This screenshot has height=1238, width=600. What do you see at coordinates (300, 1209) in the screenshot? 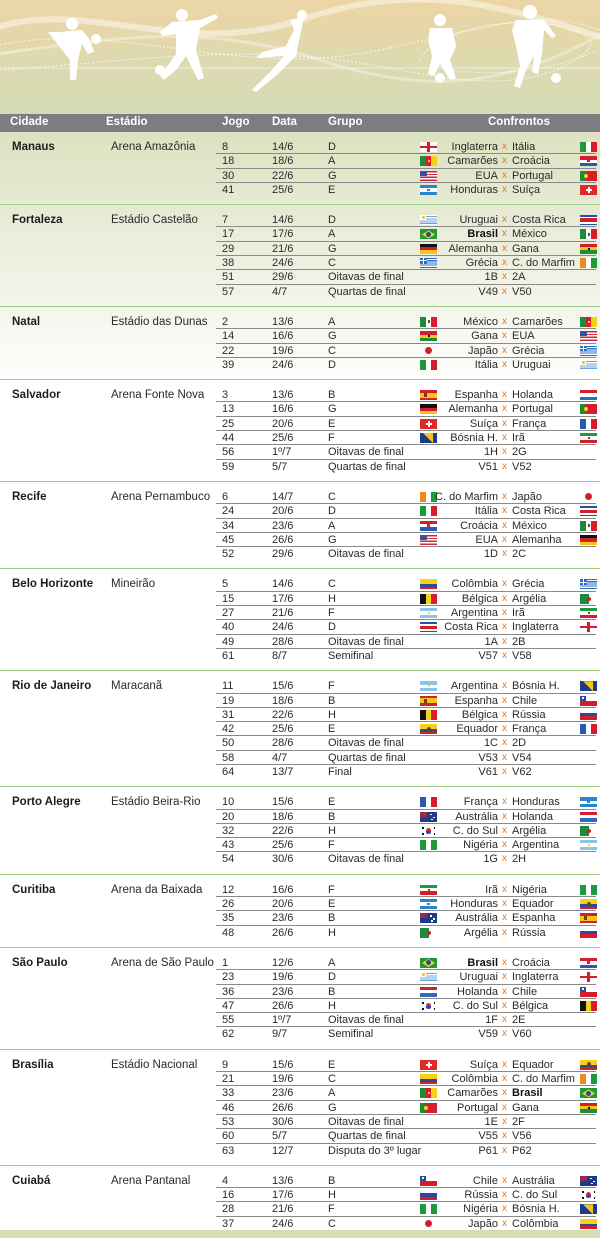
I see `match-row: 28 21/6 F Nigéria x Bósnia H.` at bounding box center [300, 1209].